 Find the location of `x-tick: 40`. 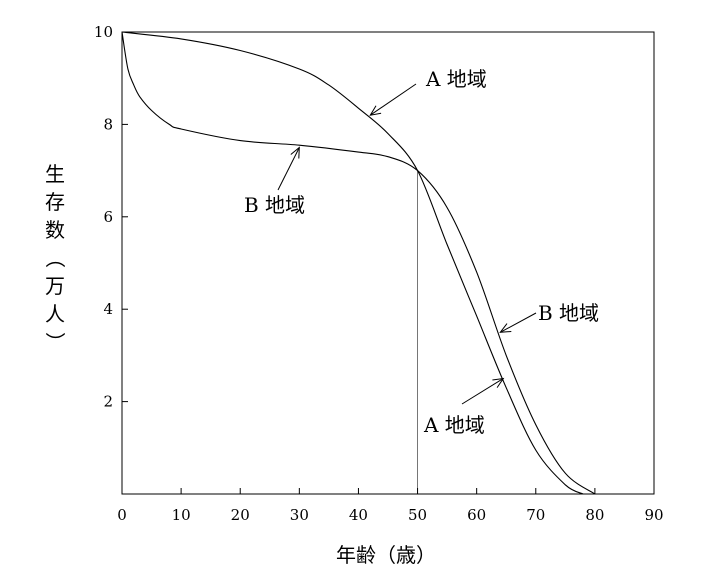

x-tick: 40 is located at coordinates (358, 506).